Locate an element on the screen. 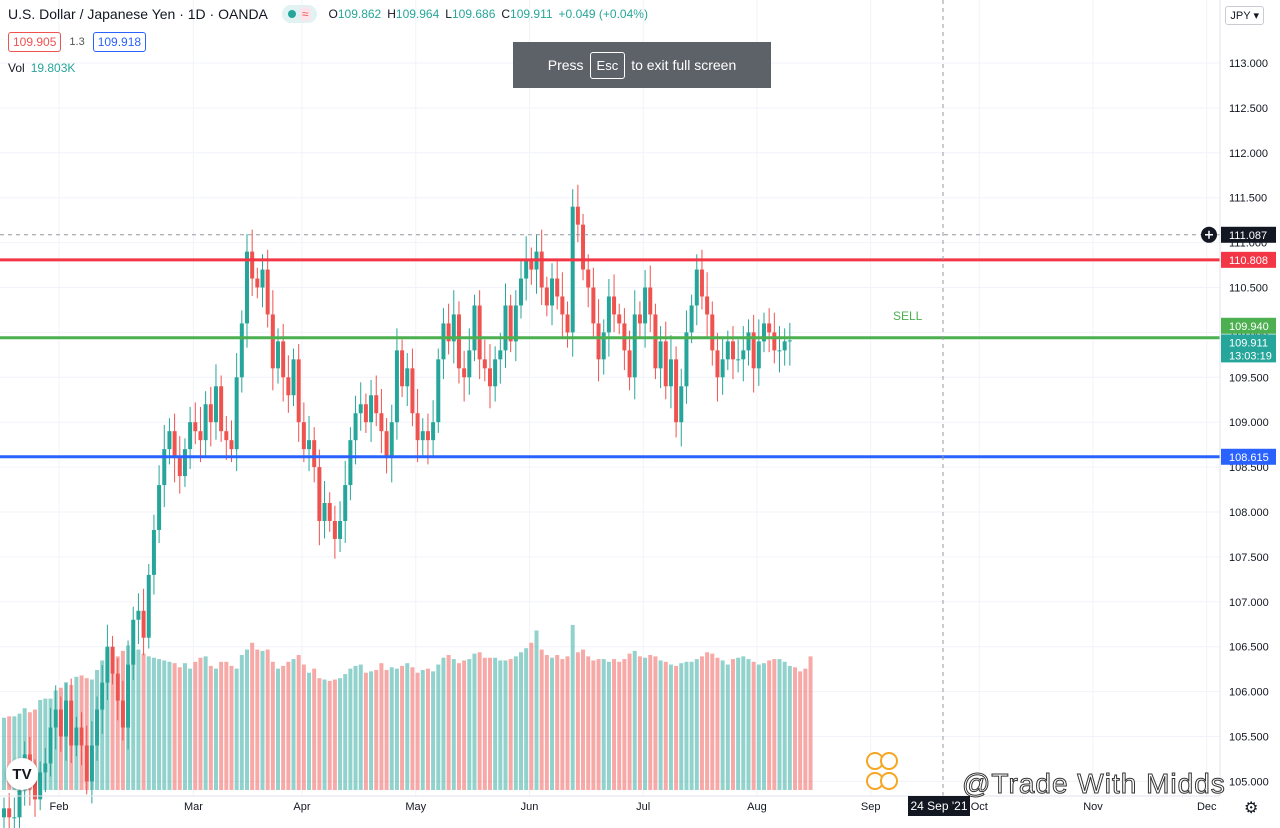 The height and width of the screenshot is (828, 1280). buy-button: 109.918 is located at coordinates (119, 42).